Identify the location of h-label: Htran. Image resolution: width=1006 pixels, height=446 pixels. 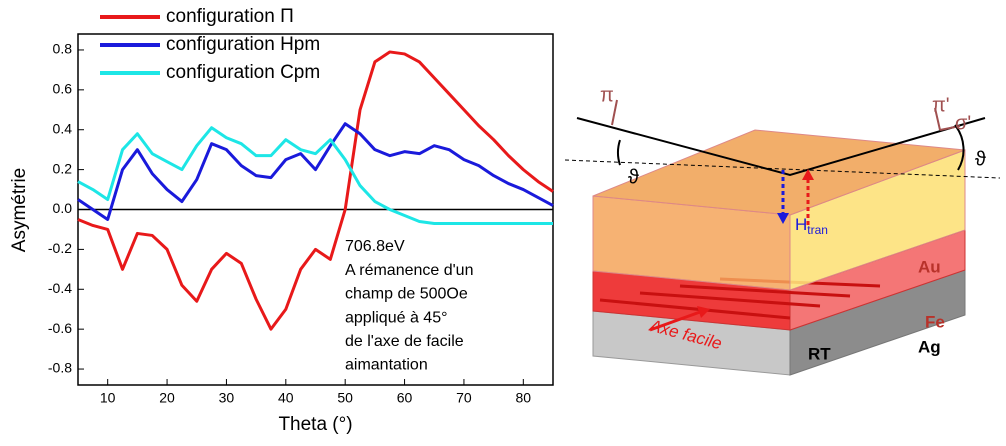
(811, 226).